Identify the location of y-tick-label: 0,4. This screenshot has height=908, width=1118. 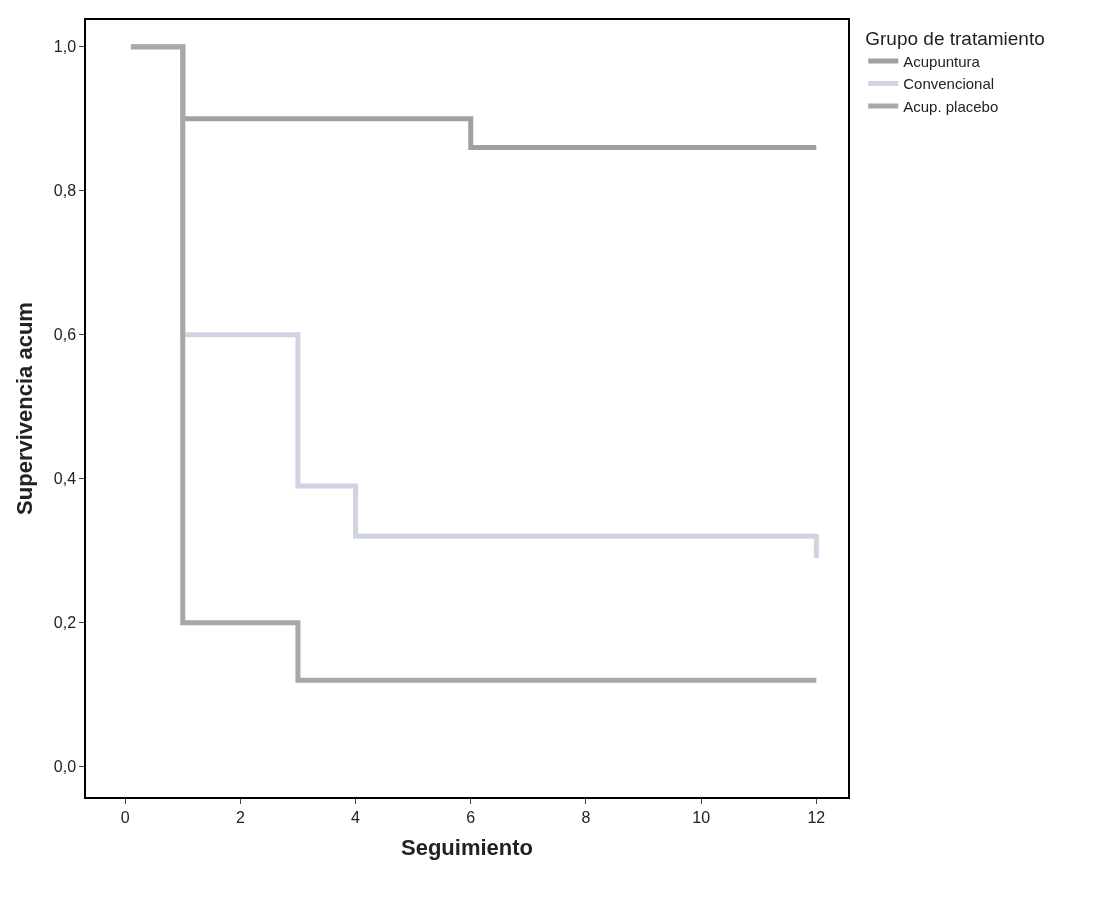
(65, 479).